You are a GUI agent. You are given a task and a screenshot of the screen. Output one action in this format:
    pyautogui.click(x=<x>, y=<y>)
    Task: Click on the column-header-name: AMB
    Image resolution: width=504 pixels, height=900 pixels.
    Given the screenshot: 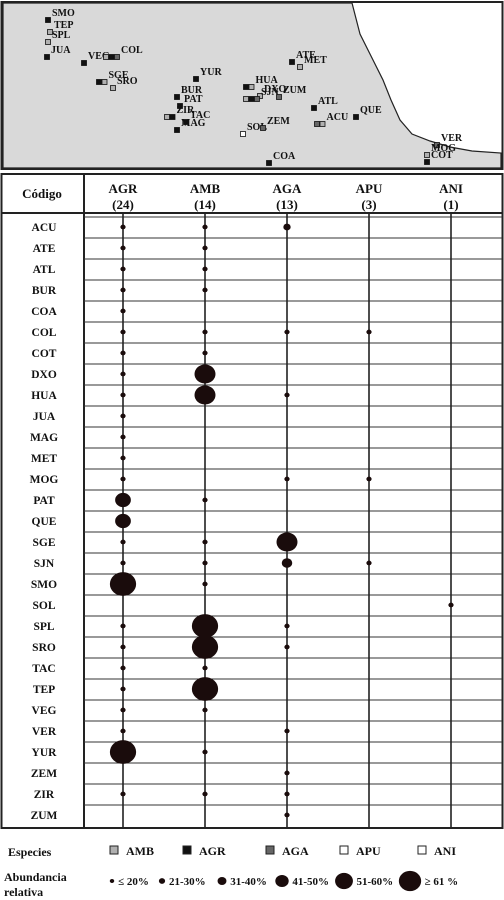 What is the action you would take?
    pyautogui.click(x=205, y=188)
    